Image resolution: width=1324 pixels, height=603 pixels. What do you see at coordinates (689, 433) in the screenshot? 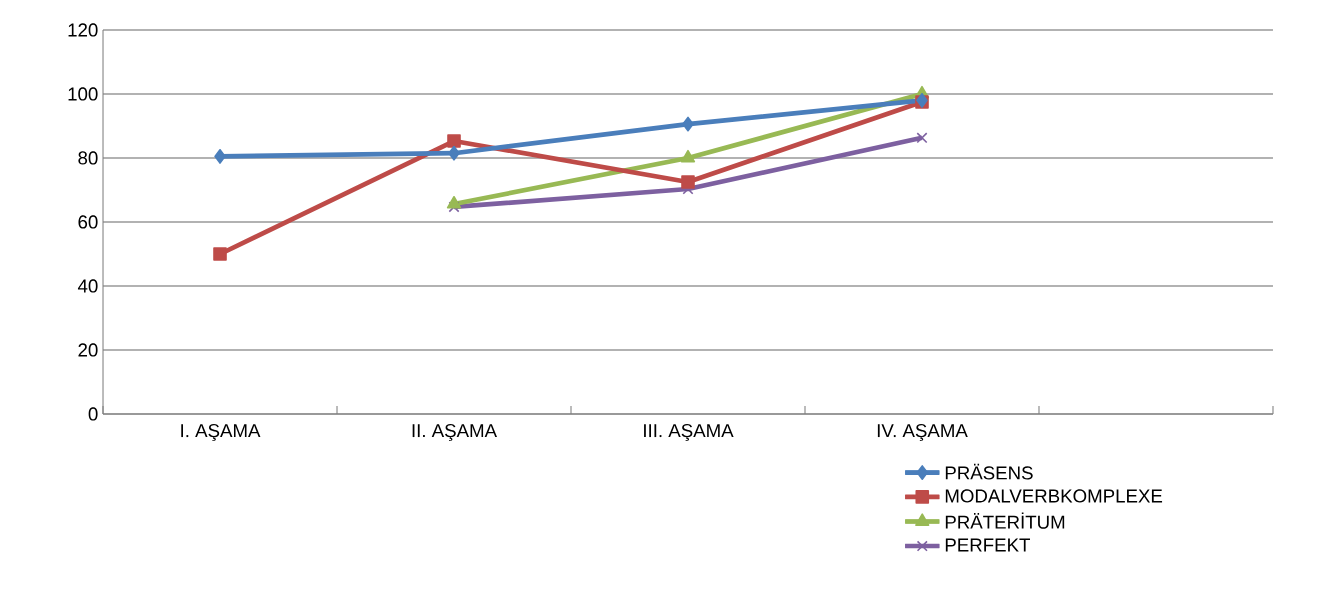
I see `x-tick-label: III. AŞAMA` at bounding box center [689, 433].